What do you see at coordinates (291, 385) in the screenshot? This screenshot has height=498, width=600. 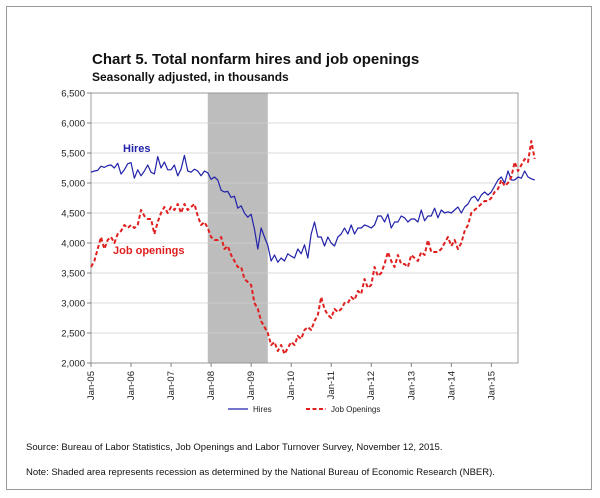 I see `x-tick-label: Jan-10` at bounding box center [291, 385].